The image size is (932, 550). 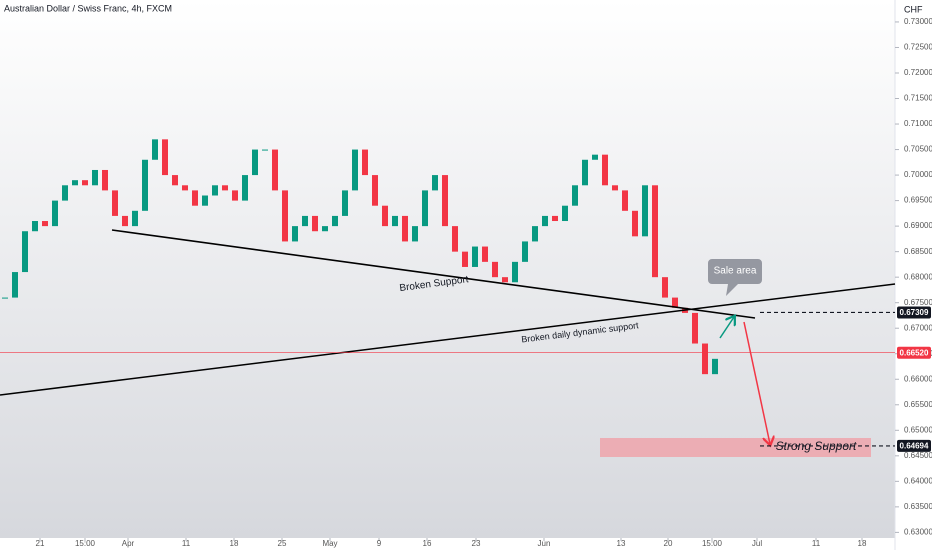 I want to click on y-tick-label: 0.70000, so click(x=918, y=174).